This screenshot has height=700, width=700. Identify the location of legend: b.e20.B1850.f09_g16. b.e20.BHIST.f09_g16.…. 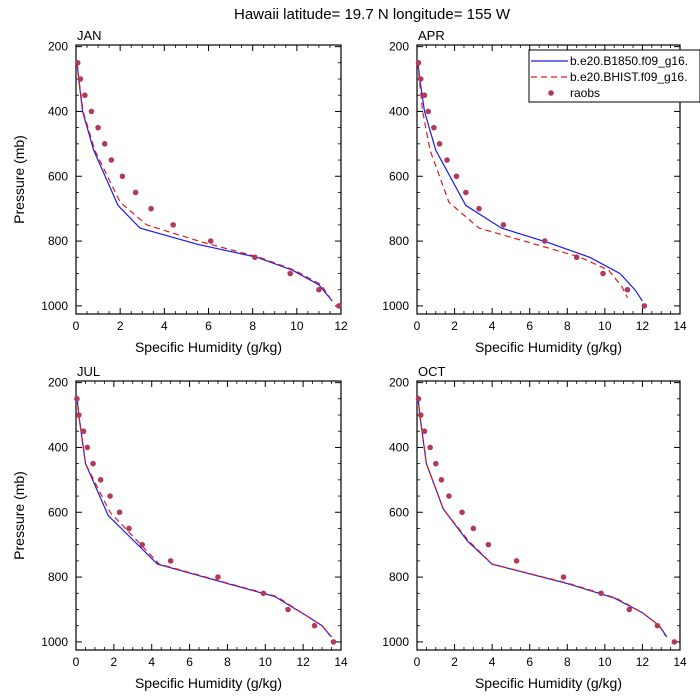
(614, 76).